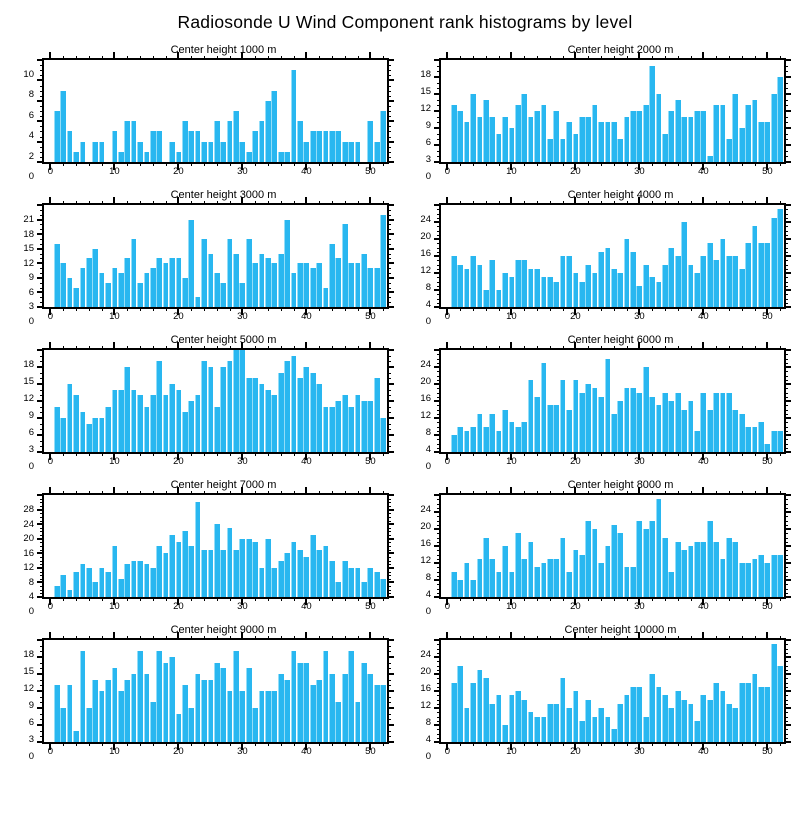  Describe the element at coordinates (28, 671) in the screenshot. I see `y-tick-label: 15` at that location.